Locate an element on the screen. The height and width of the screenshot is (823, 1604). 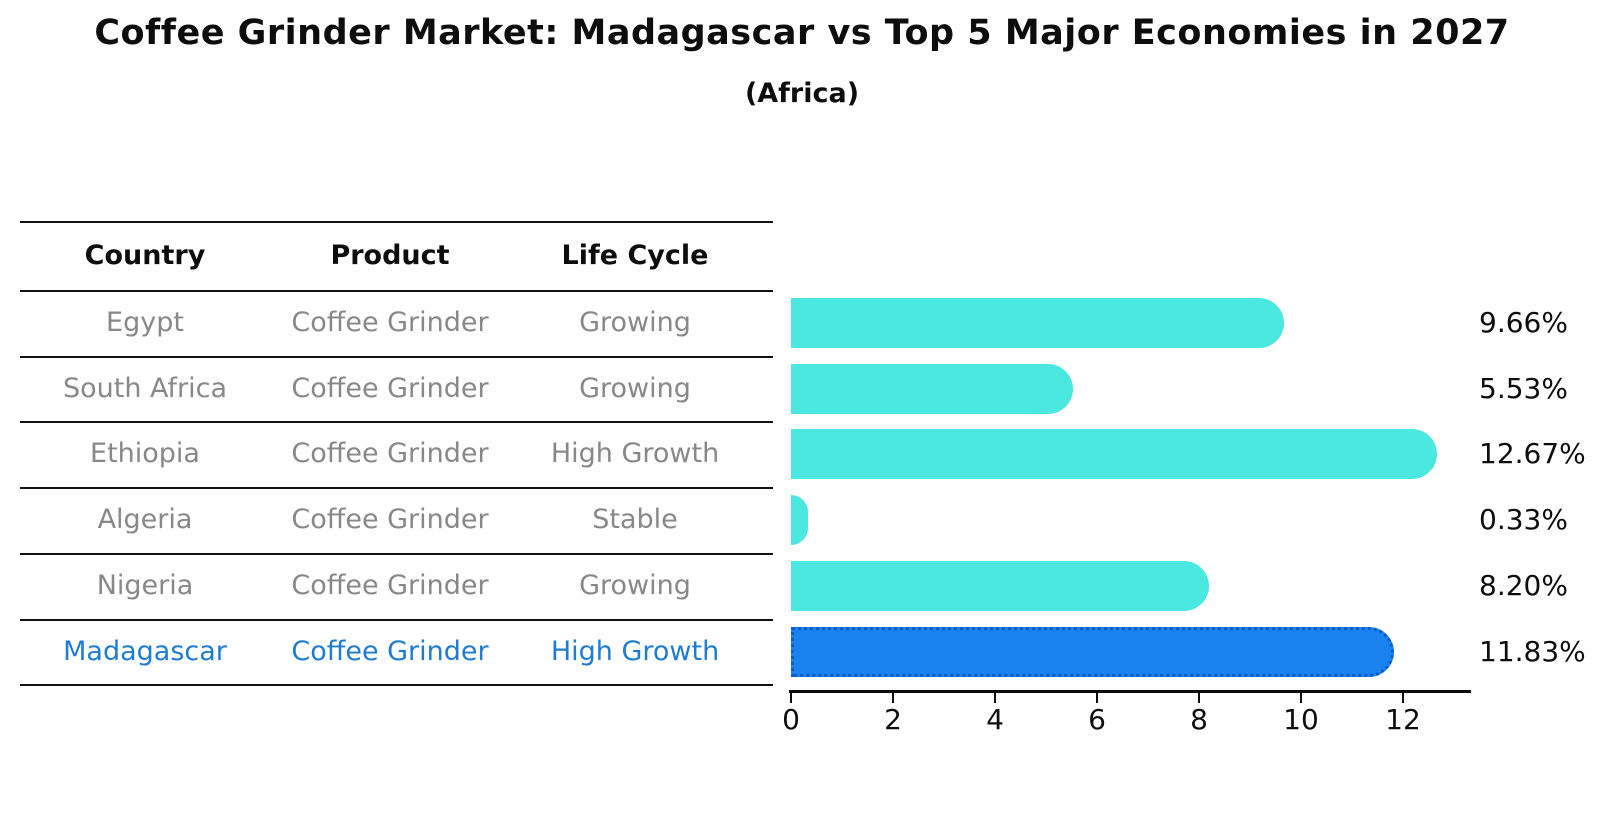
column-header-life-cycle: Life Cycle is located at coordinates (635, 255).